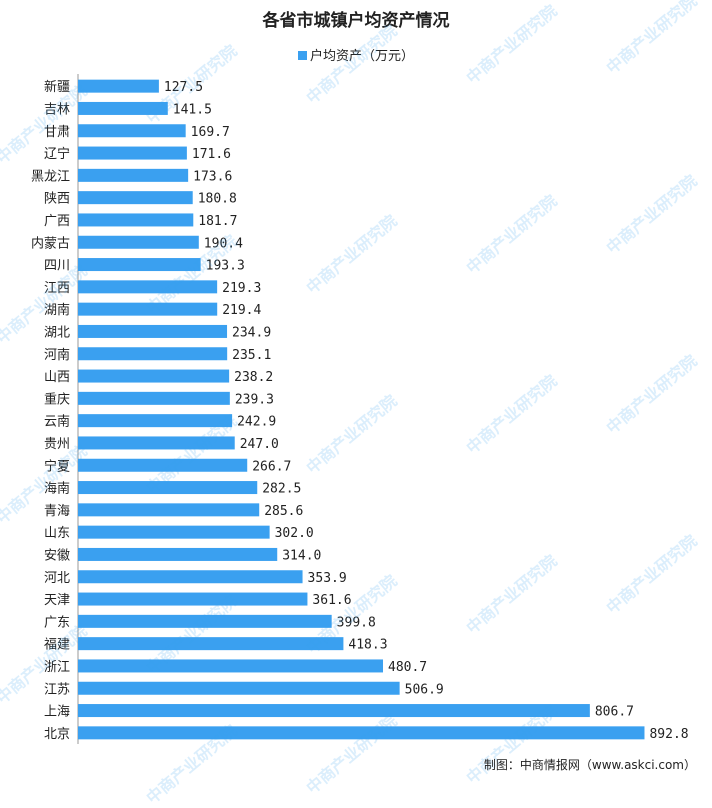 This screenshot has height=808, width=712. What do you see at coordinates (668, 734) in the screenshot?
I see `data-label: 892.8` at bounding box center [668, 734].